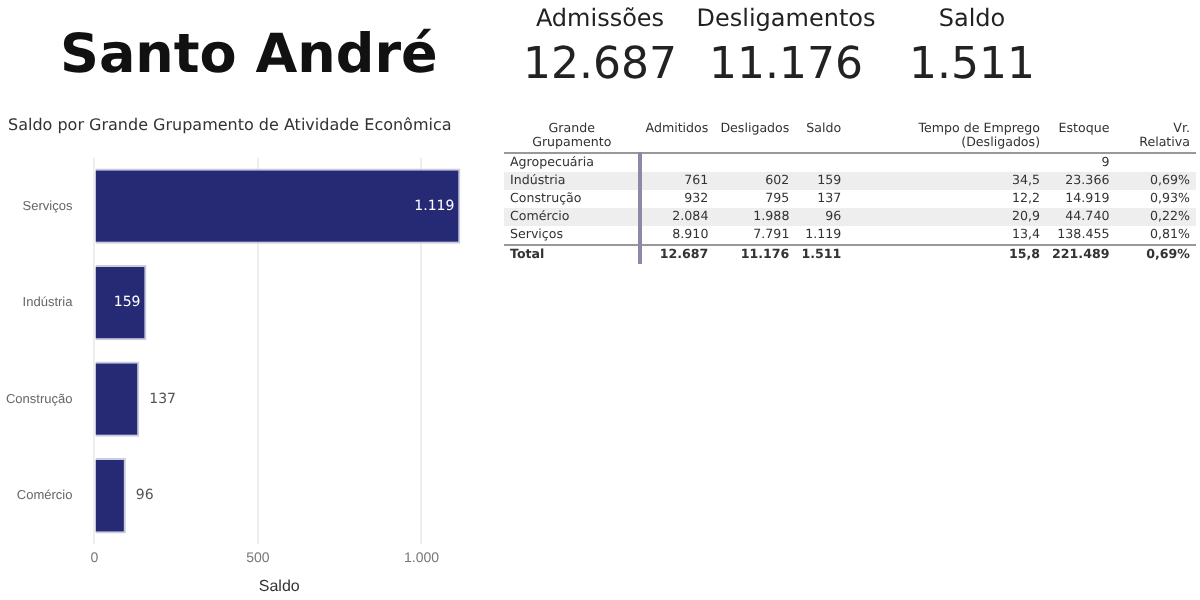  I want to click on text: 11.176, so click(786, 65).